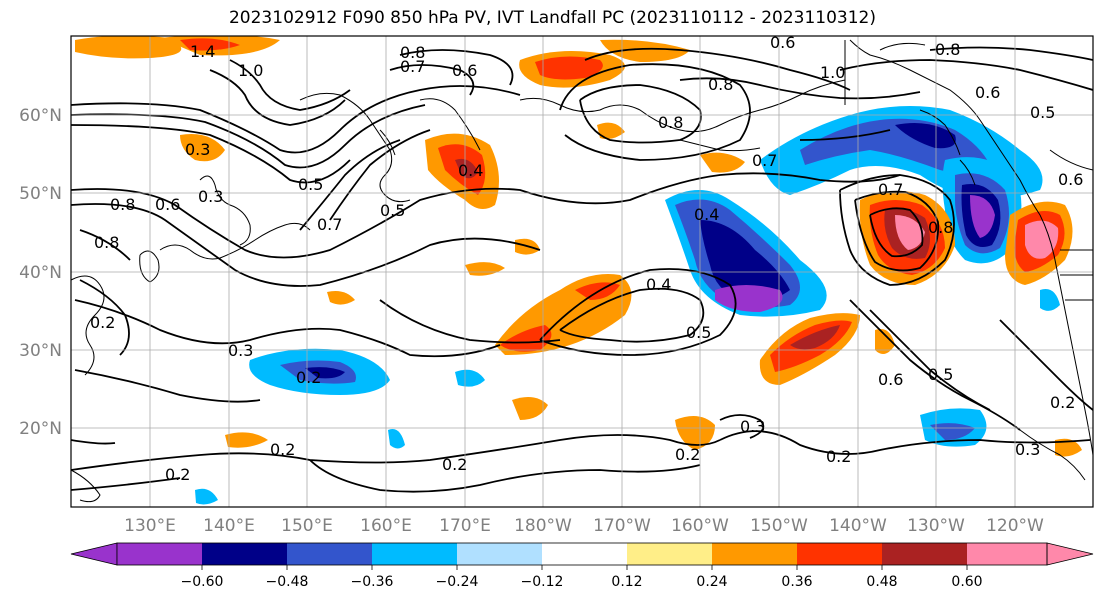  What do you see at coordinates (779, 526) in the screenshot?
I see `lon-label: 150°W` at bounding box center [779, 526].